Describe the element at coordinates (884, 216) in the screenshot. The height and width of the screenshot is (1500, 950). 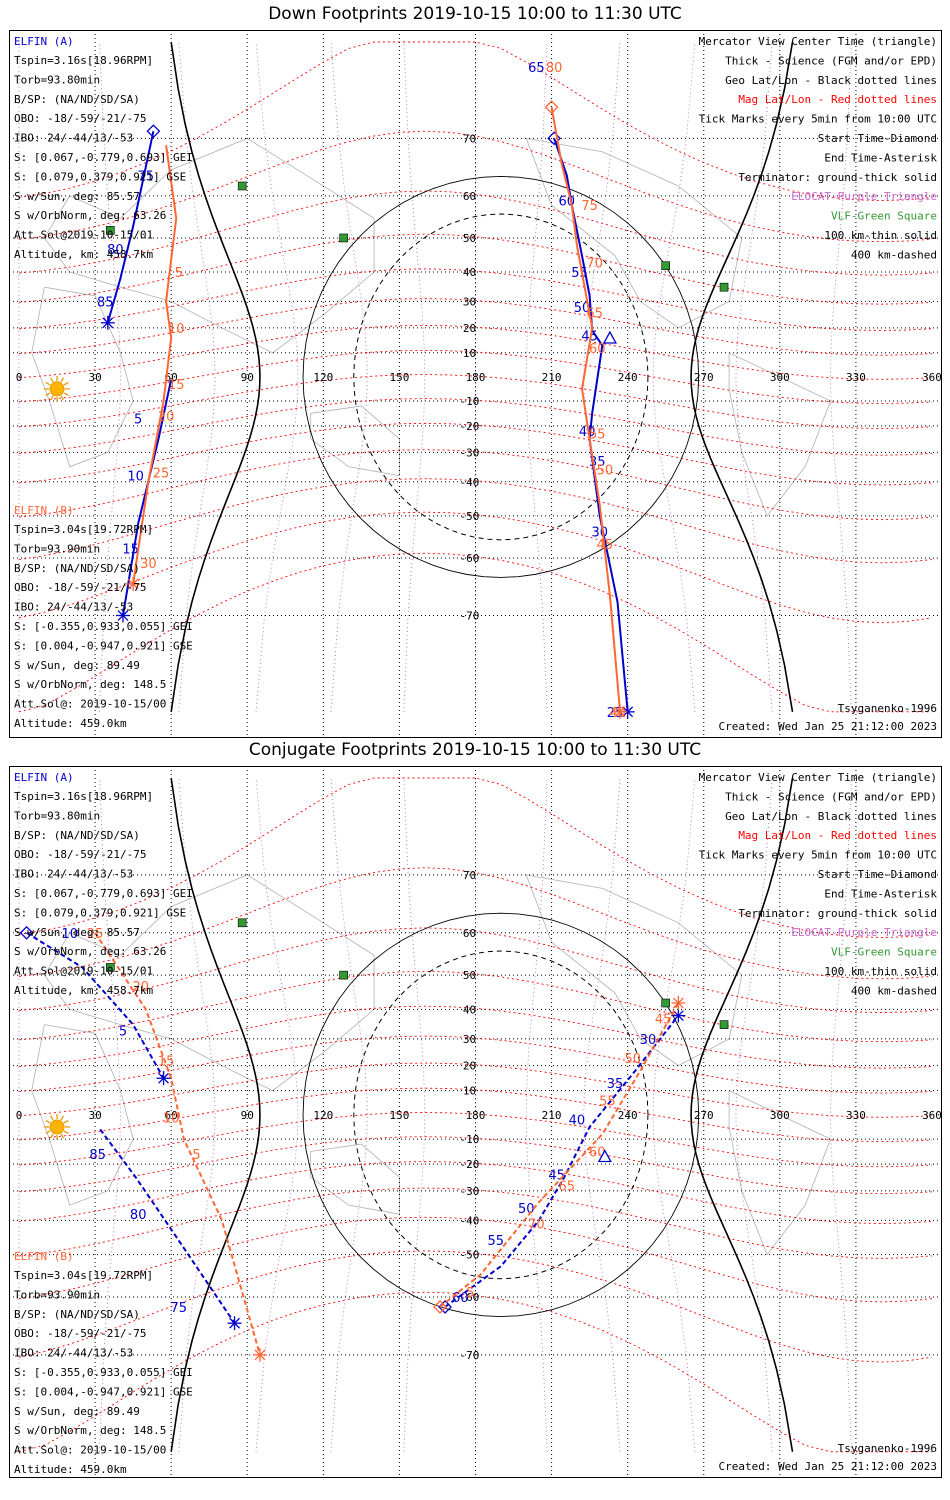
I see `legend-line: VLF-Green Square` at that location.